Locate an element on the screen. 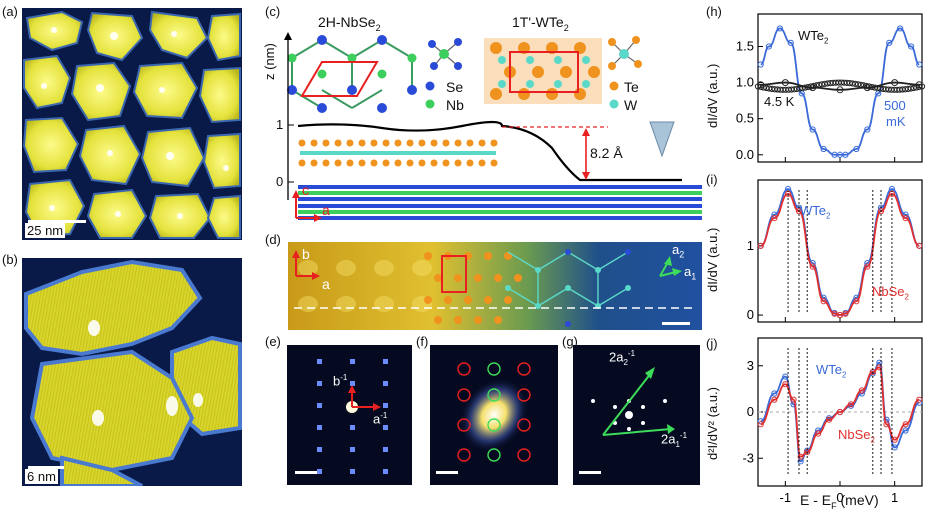  legend-w-dot is located at coordinates (614, 104).